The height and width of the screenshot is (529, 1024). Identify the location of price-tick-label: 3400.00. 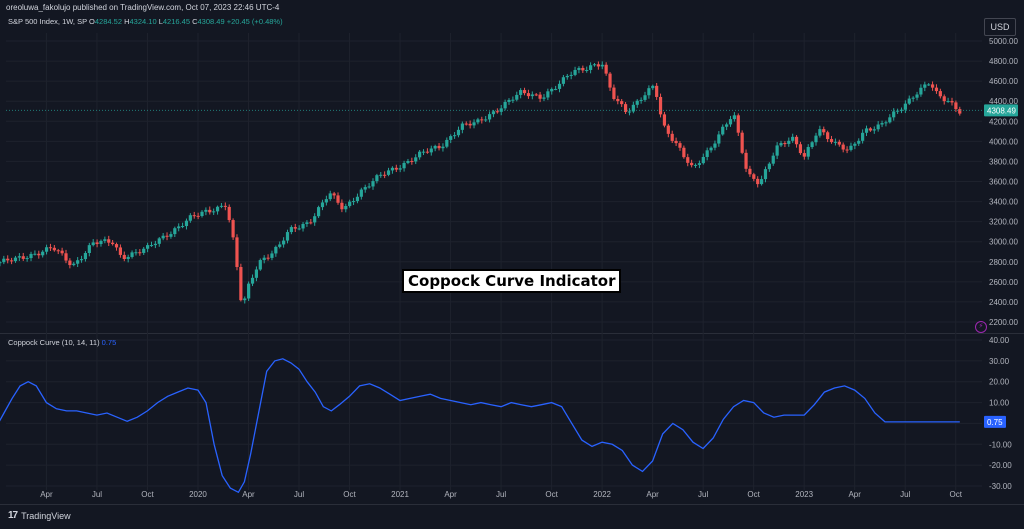
(1003, 202).